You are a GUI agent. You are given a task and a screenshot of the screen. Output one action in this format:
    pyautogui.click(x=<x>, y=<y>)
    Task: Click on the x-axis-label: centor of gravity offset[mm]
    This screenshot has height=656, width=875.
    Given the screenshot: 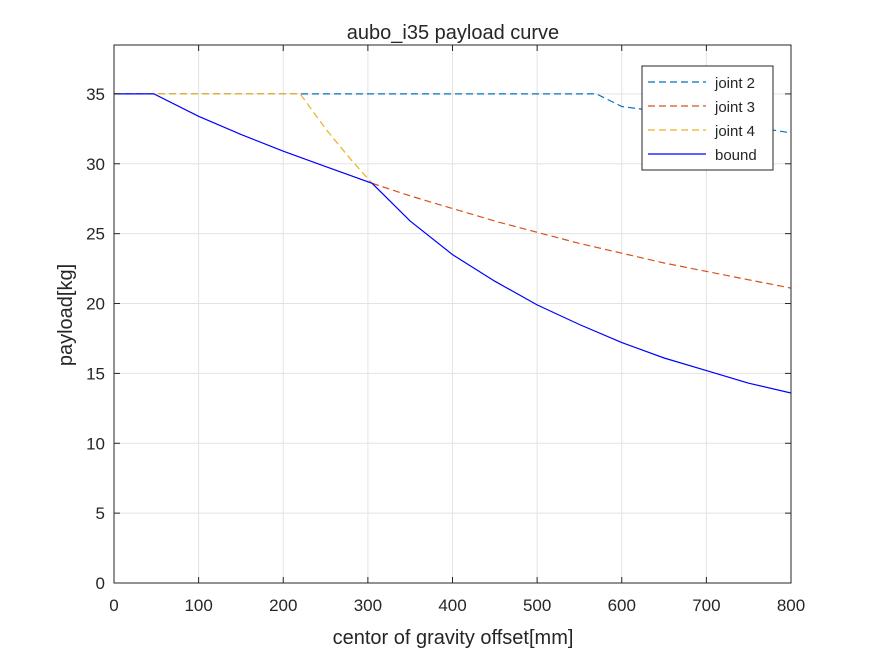 What is the action you would take?
    pyautogui.click(x=453, y=638)
    